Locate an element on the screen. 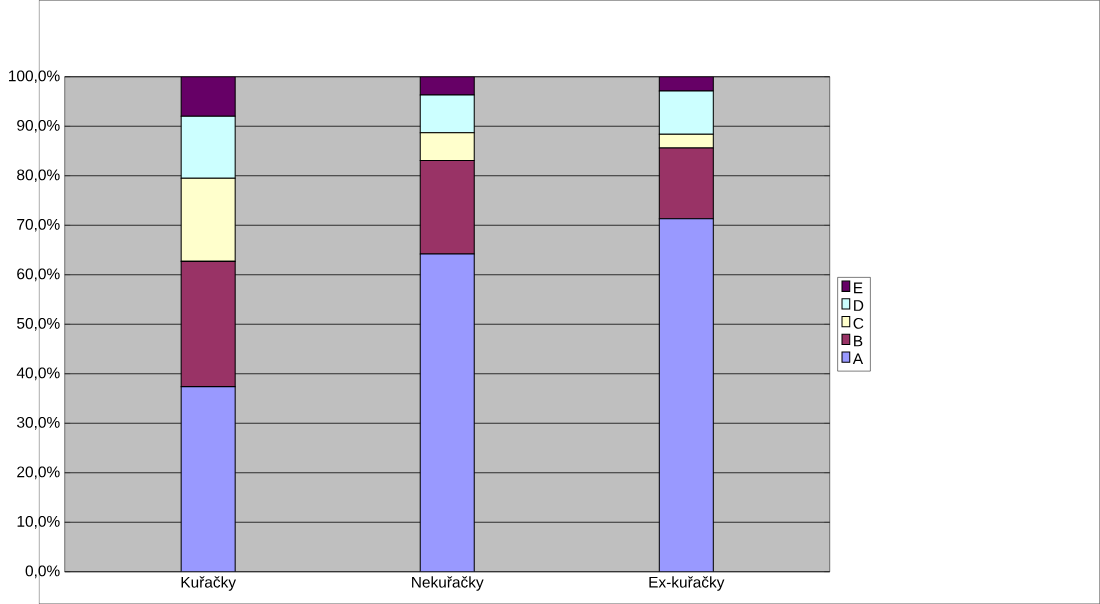  y-tick-label: 0,0% is located at coordinates (42, 572).